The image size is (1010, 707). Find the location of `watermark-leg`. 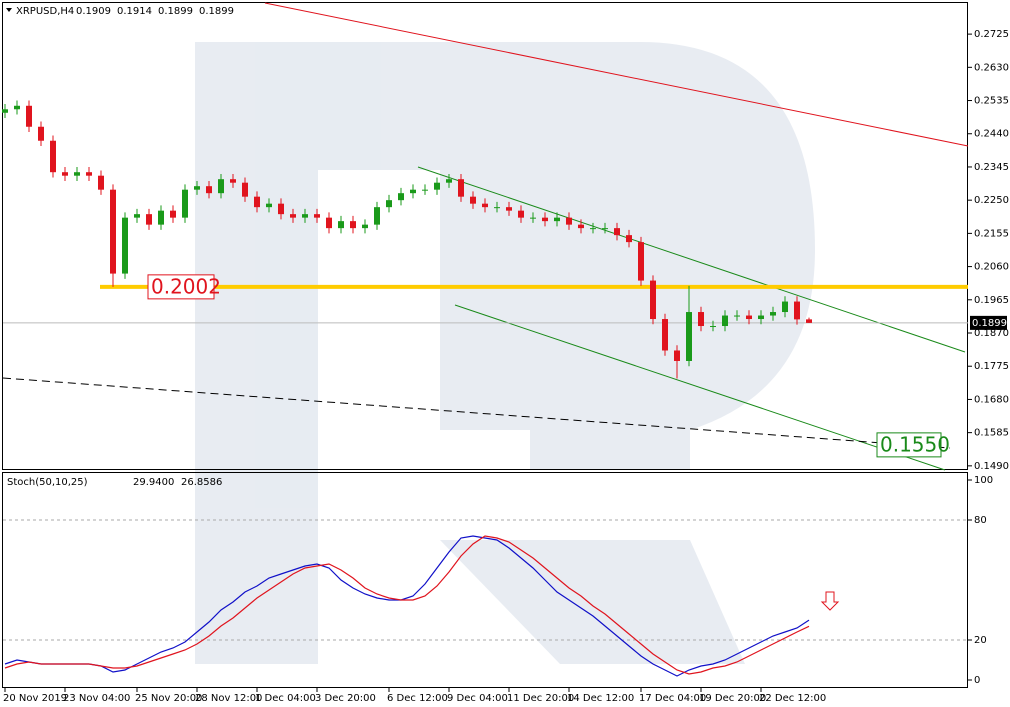

watermark-leg is located at coordinates (592, 602).